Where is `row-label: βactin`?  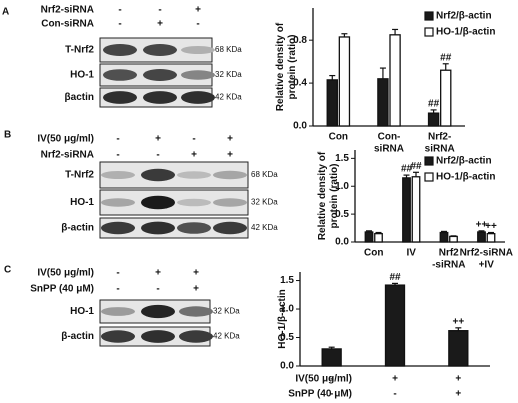
row-label: βactin is located at coordinates (79, 97).